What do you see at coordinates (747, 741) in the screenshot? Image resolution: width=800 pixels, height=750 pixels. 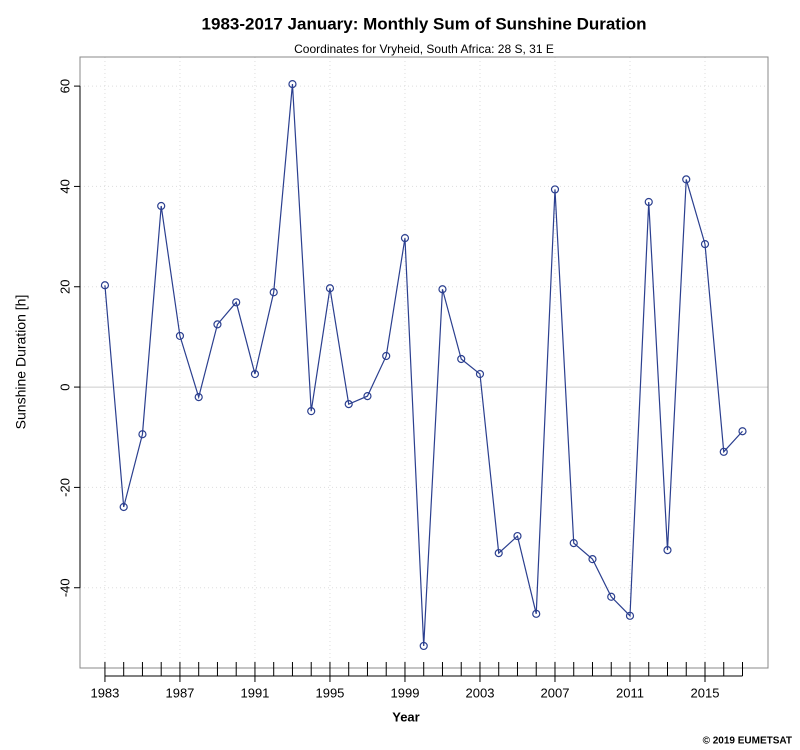 I see `credit: © 2019 EUMETSAT` at bounding box center [747, 741].